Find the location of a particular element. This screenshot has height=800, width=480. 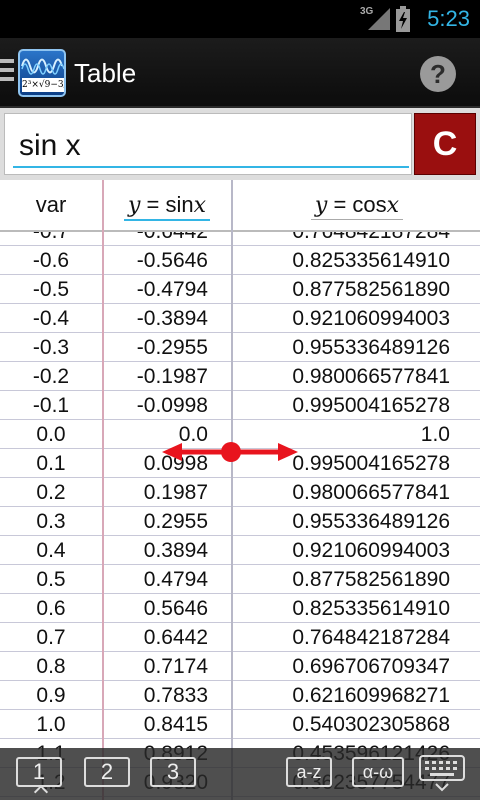

table-row: 0.4 0.3894 0.921060994003 is located at coordinates (240, 550).